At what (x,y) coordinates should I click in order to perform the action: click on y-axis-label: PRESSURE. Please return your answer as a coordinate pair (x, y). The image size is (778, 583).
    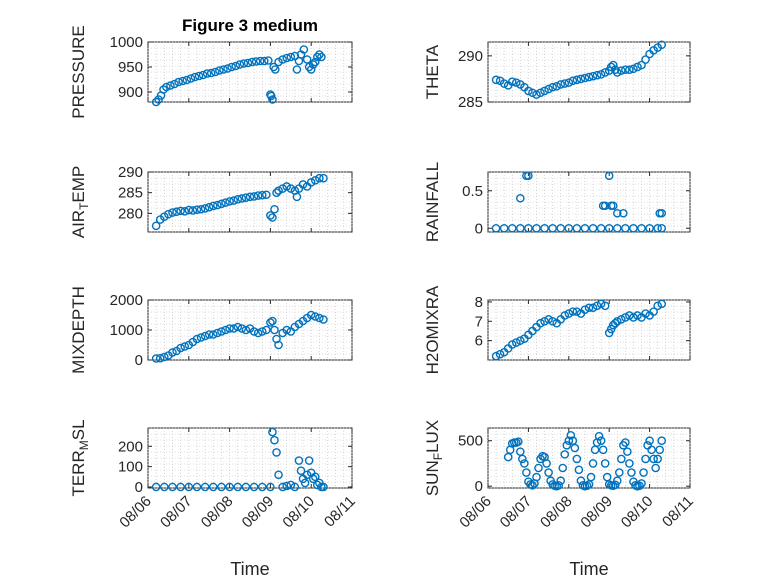
    Looking at the image, I should click on (78, 72).